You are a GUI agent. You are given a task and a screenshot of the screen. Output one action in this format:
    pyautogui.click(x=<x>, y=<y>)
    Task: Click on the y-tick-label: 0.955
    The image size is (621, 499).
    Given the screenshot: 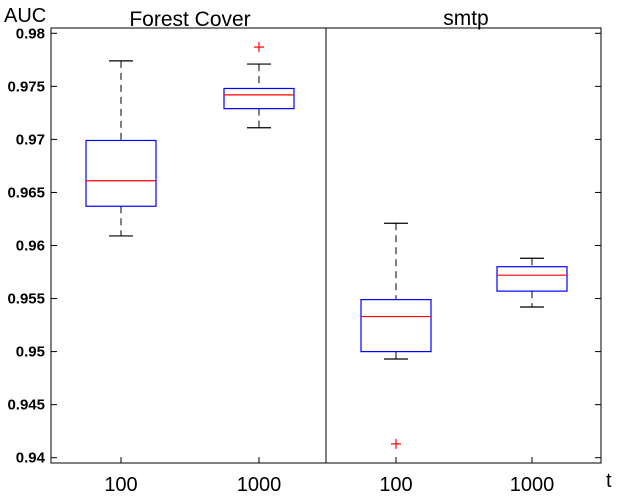 What is the action you would take?
    pyautogui.click(x=26, y=299)
    